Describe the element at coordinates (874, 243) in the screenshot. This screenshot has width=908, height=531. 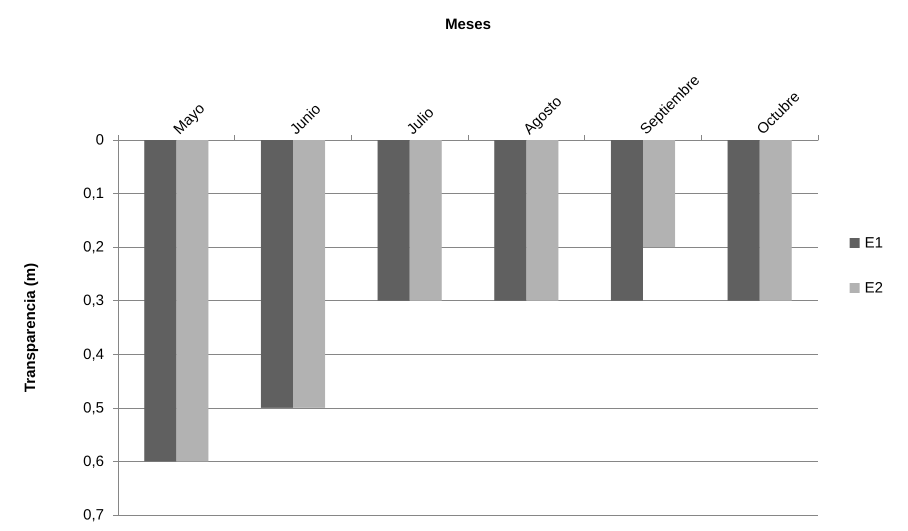
I see `legend-label: E1` at that location.